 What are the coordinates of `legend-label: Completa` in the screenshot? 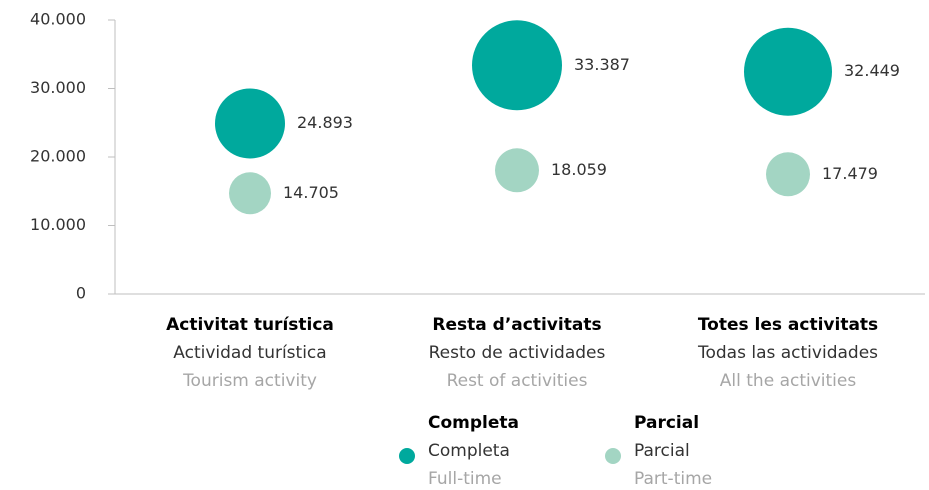 It's located at (469, 451).